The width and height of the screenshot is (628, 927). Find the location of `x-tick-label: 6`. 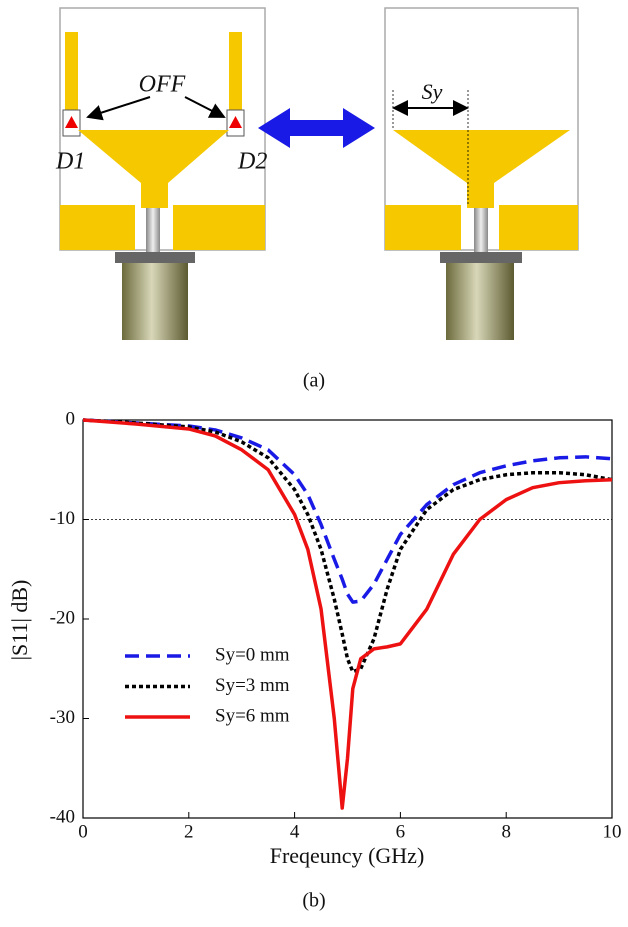

x-tick-label: 6 is located at coordinates (401, 831).